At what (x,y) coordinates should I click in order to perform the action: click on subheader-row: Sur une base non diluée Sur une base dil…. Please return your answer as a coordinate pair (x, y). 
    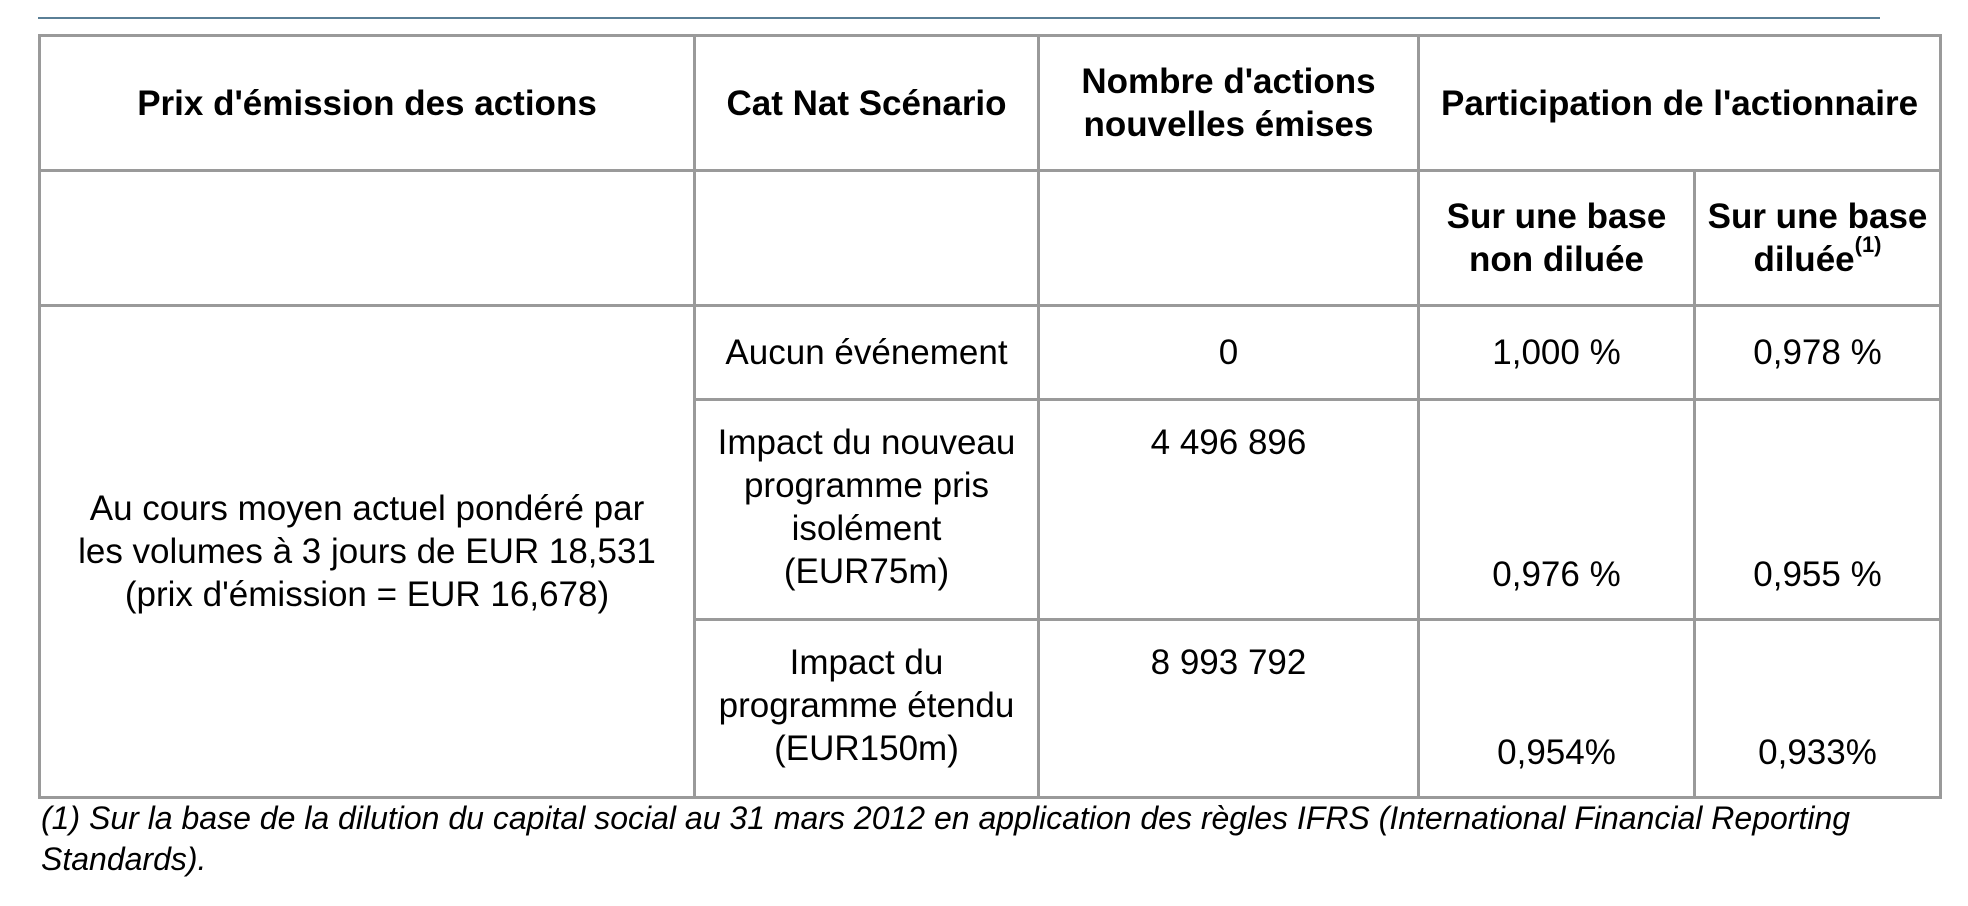
    Looking at the image, I should click on (990, 238).